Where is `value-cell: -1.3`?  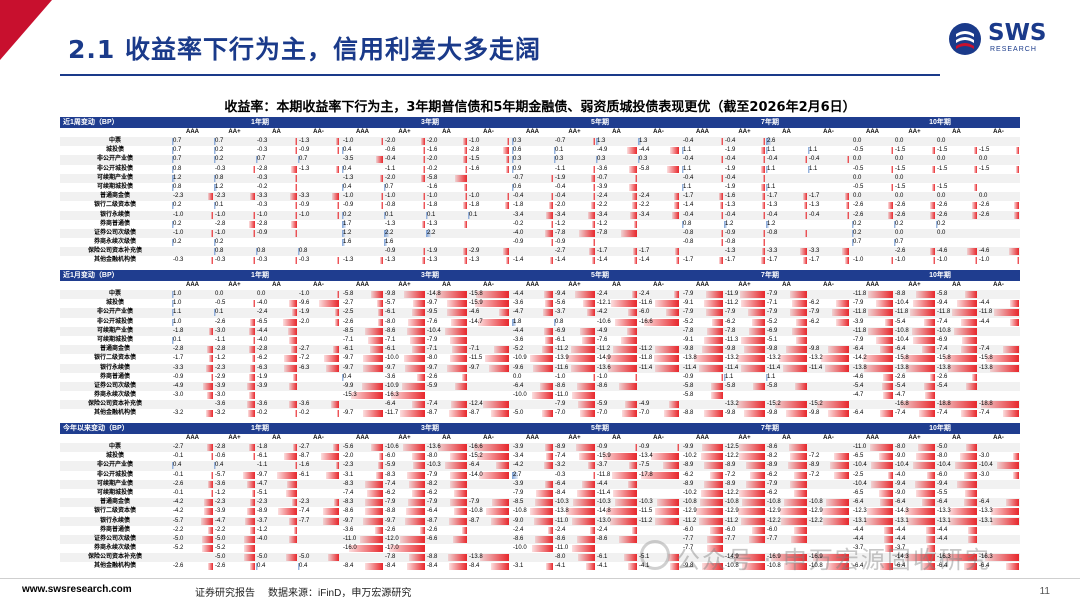 value-cell: -1.3 is located at coordinates (488, 260).